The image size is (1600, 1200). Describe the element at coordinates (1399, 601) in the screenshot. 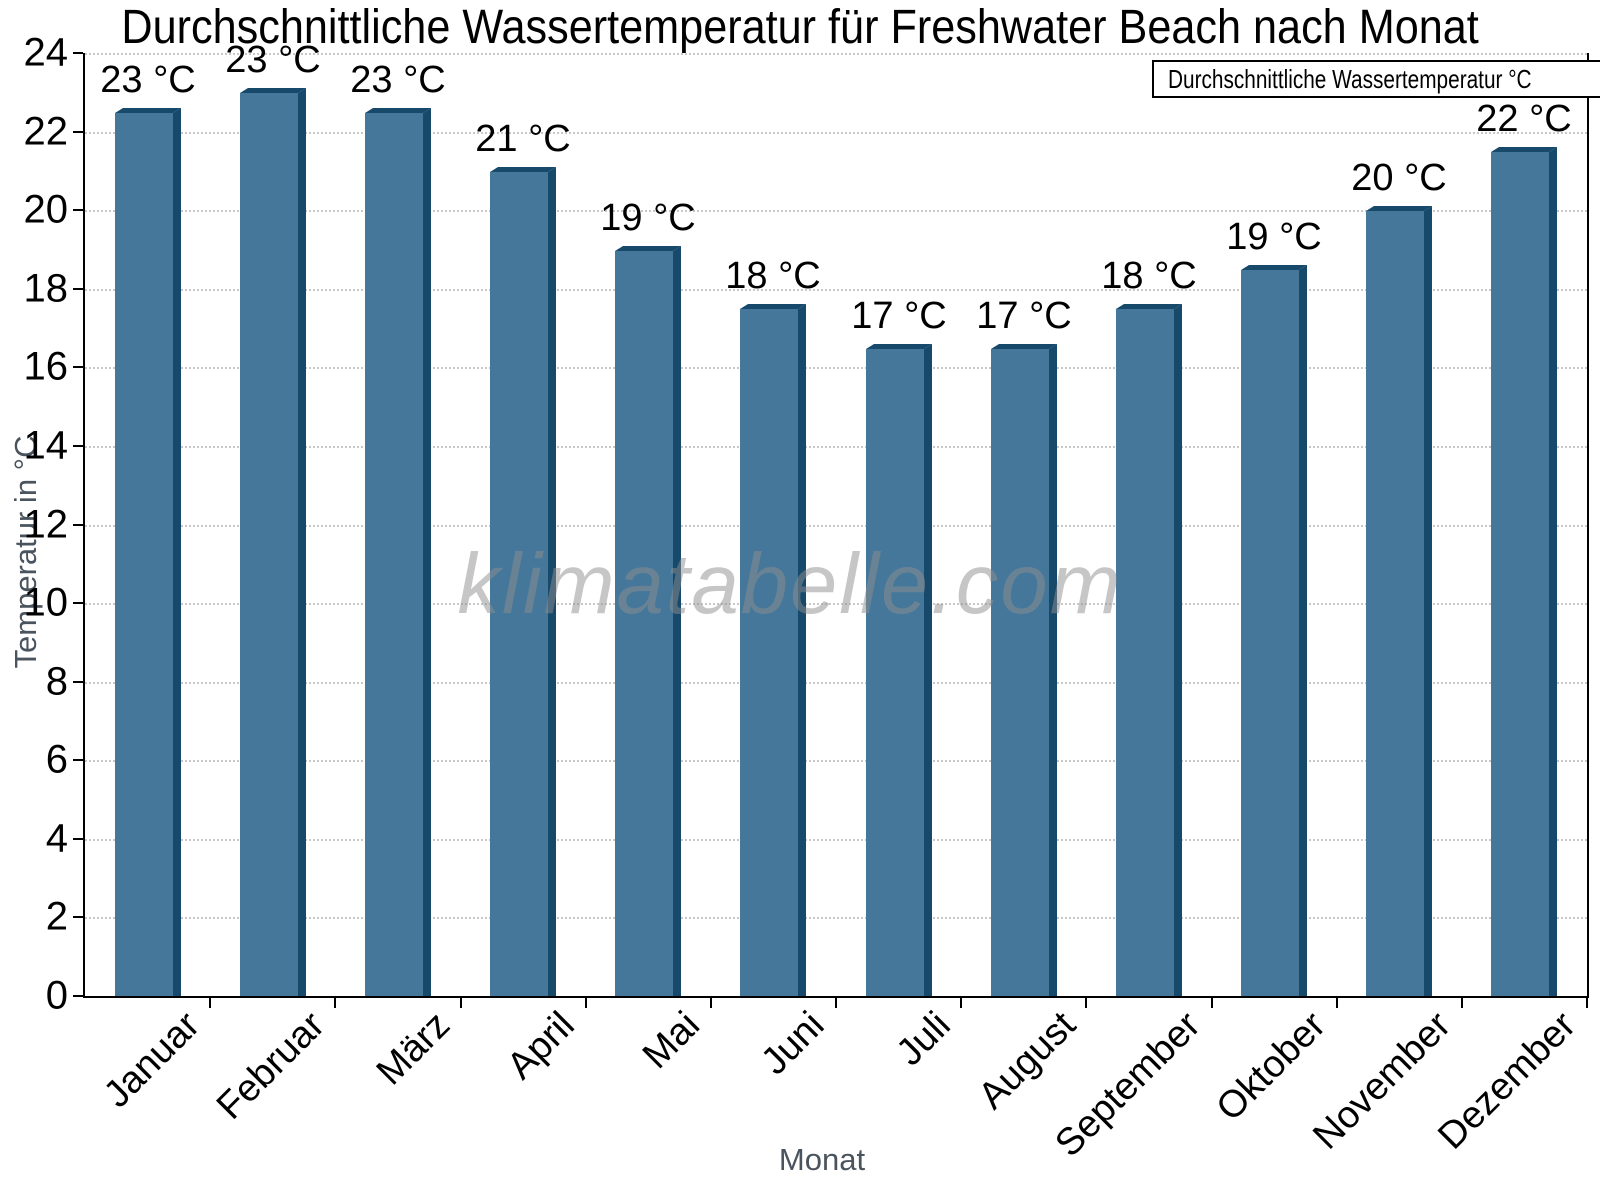

I see `bar-November` at that location.